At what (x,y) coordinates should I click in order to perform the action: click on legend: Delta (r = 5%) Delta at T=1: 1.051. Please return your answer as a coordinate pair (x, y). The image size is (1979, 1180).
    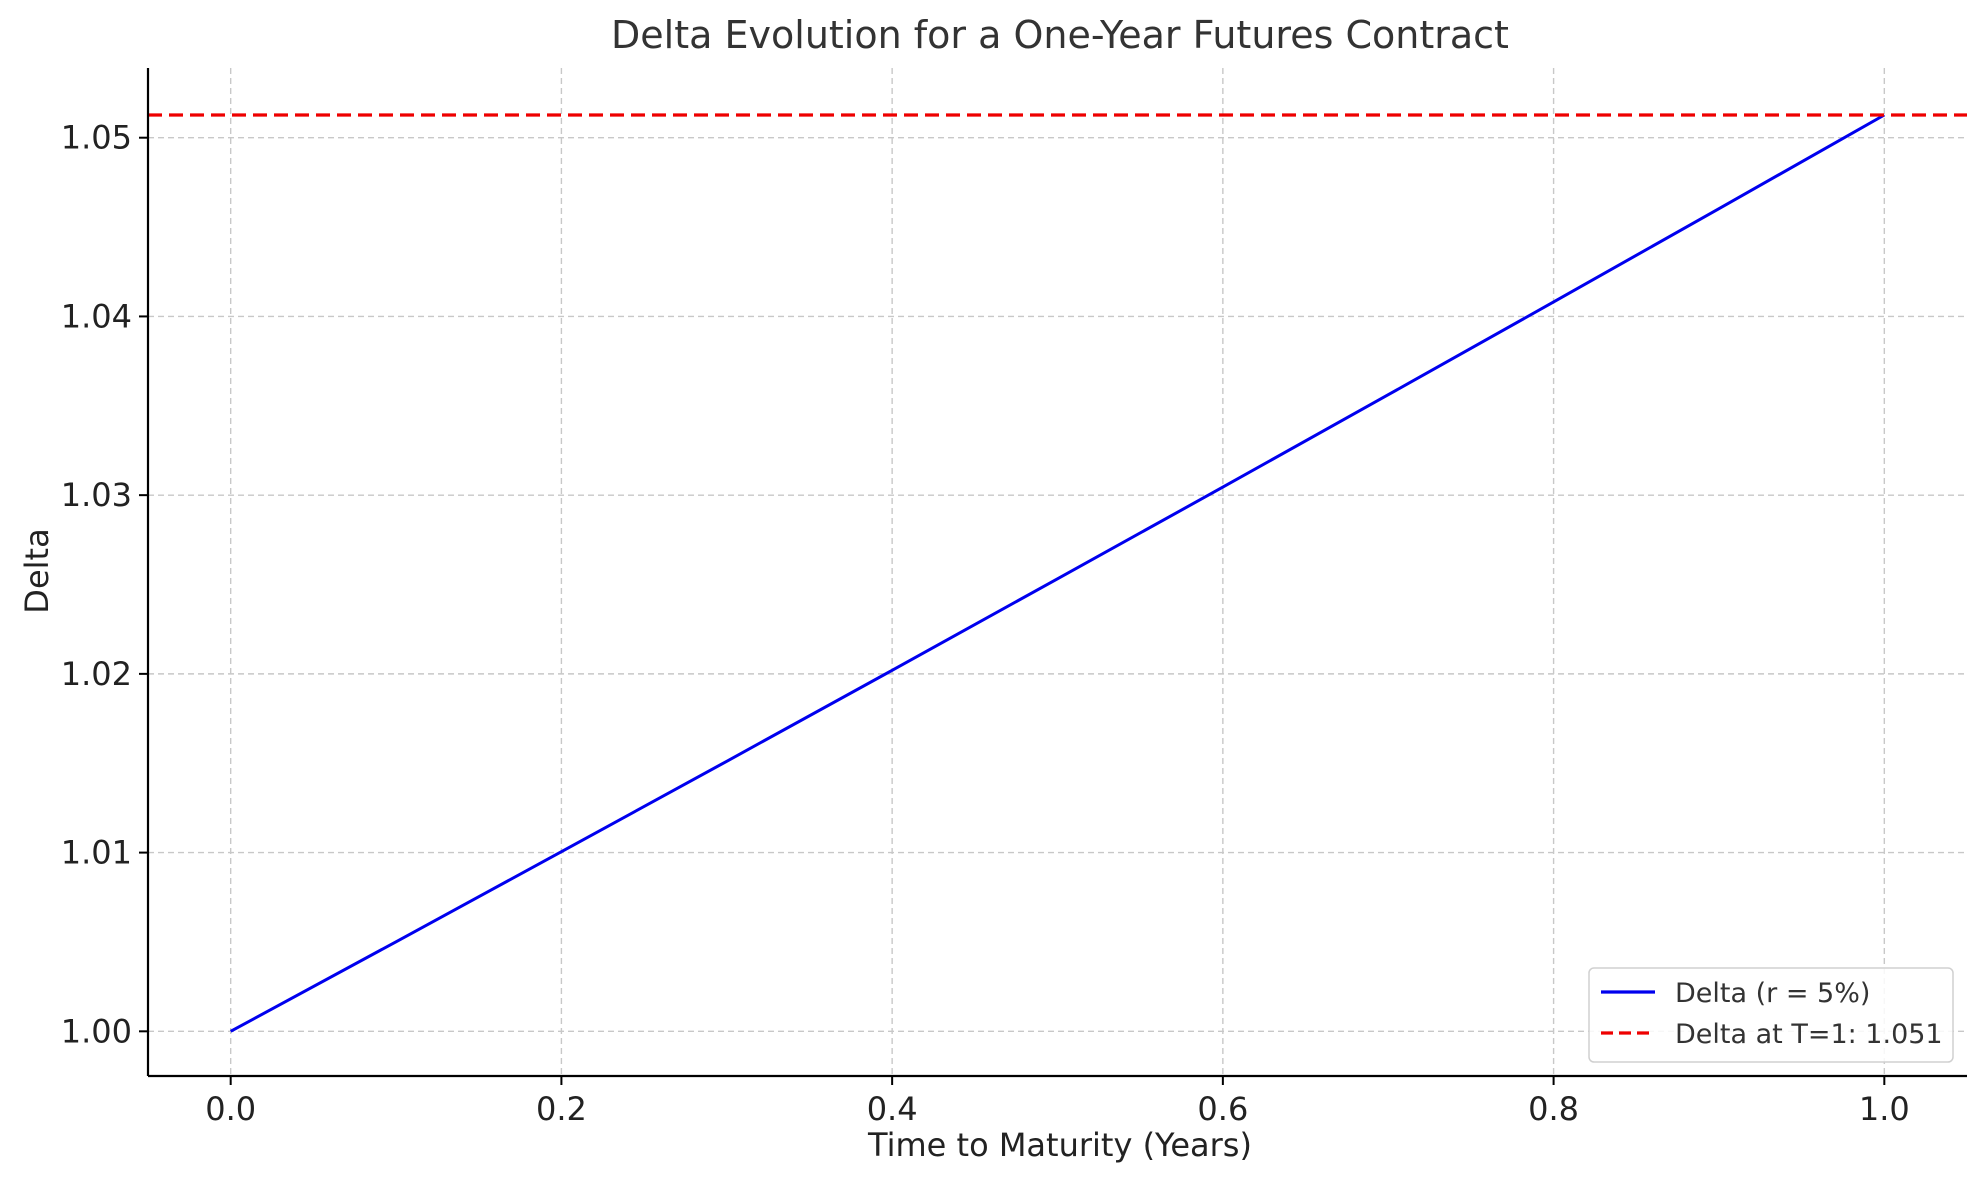
    Looking at the image, I should click on (1771, 1015).